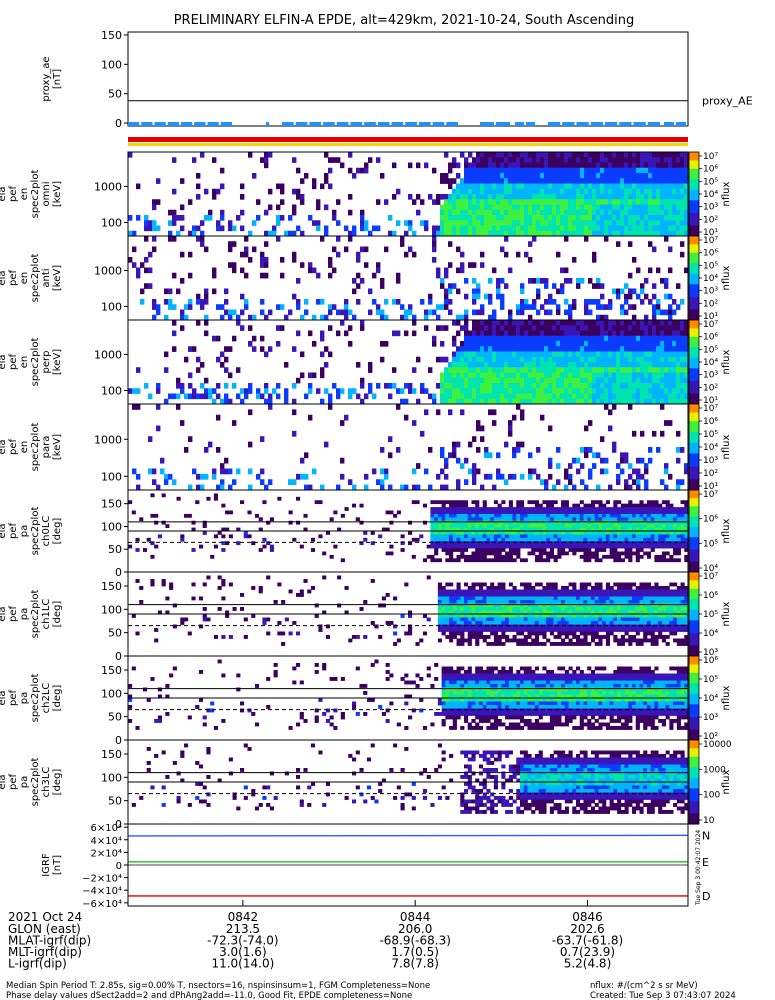  What do you see at coordinates (710, 544) in the screenshot?
I see `colorbar-tick-label: 10⁵` at bounding box center [710, 544].